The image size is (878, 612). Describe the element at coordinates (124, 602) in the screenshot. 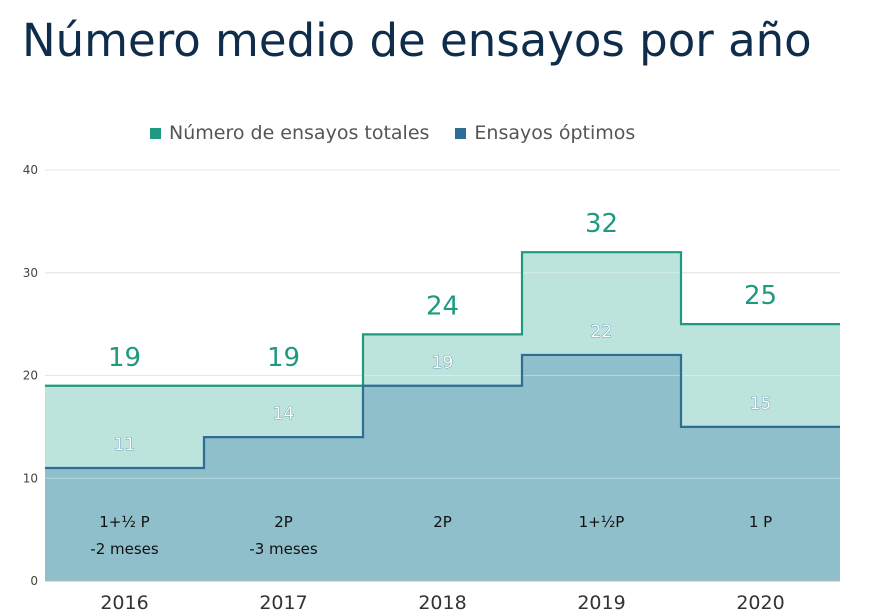

I see `x-tick-label: 2016` at that location.